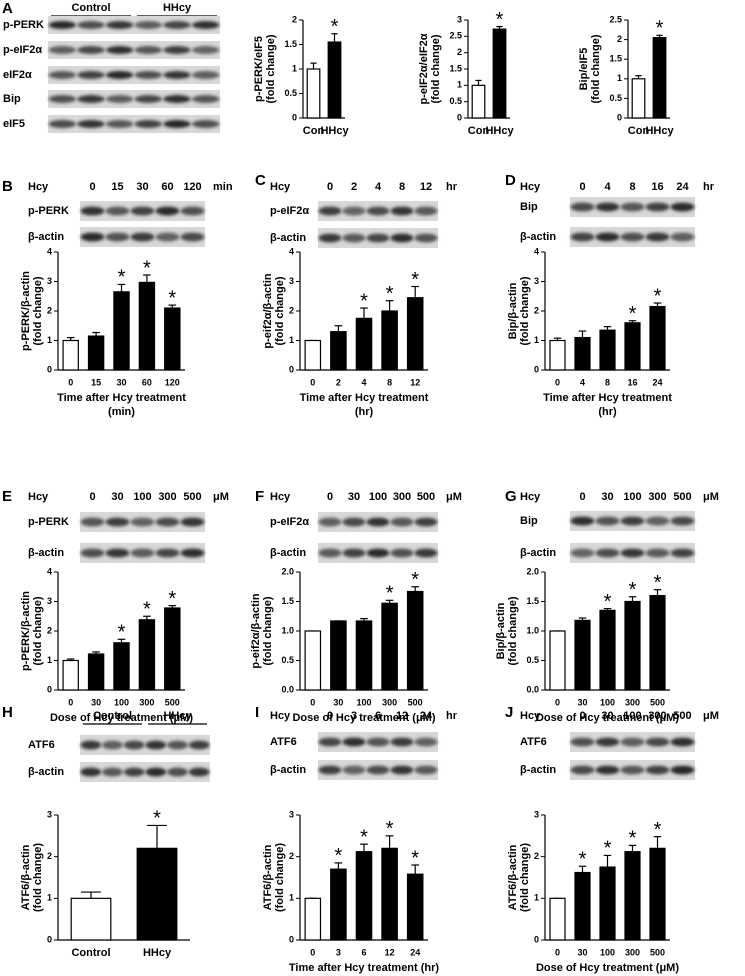 This screenshot has height=976, width=745. I want to click on lane-label: 6, so click(378, 716).